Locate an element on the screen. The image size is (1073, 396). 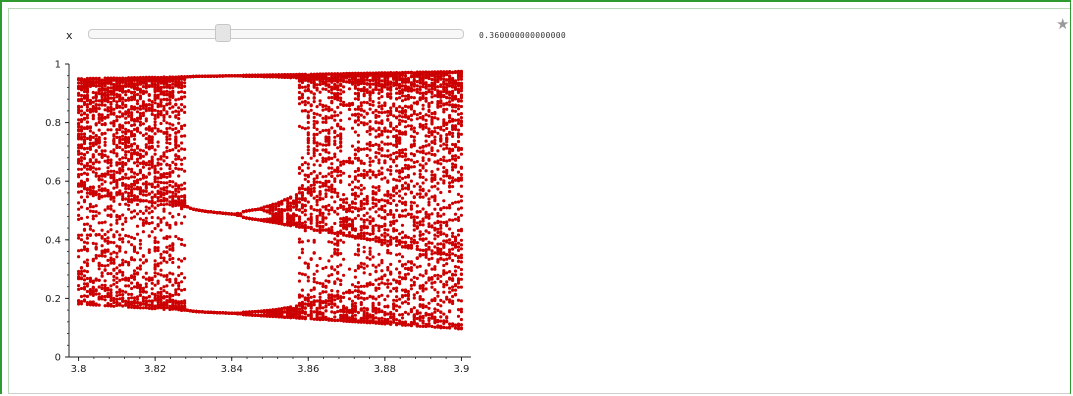
slider-handle is located at coordinates (223, 33).